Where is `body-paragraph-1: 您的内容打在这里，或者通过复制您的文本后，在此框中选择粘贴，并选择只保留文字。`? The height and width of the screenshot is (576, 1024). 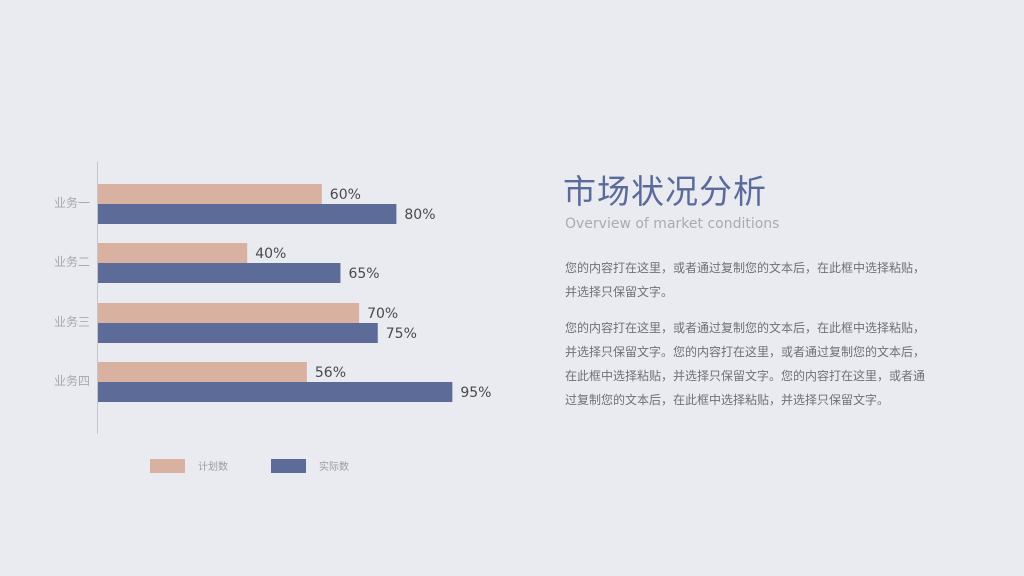 body-paragraph-1: 您的内容打在这里，或者通过复制您的文本后，在此框中选择粘贴，并选择只保留文字。 is located at coordinates (745, 280).